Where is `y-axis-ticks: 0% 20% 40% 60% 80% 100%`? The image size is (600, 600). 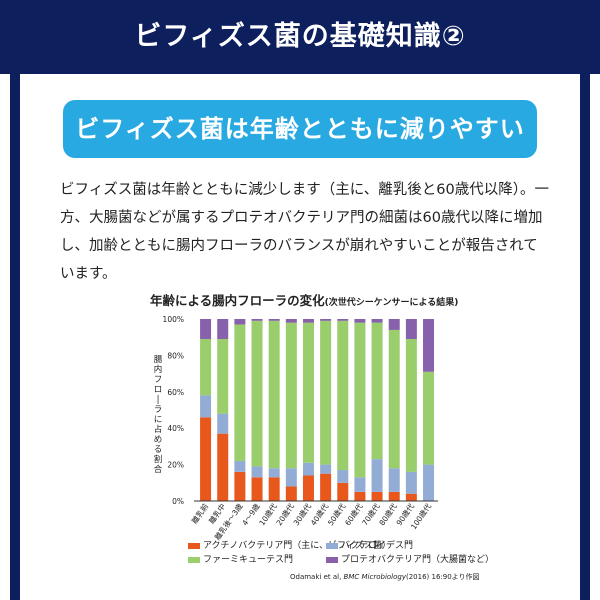
y-axis-ticks: 0% 20% 40% 60% 80% 100% is located at coordinates (173, 410).